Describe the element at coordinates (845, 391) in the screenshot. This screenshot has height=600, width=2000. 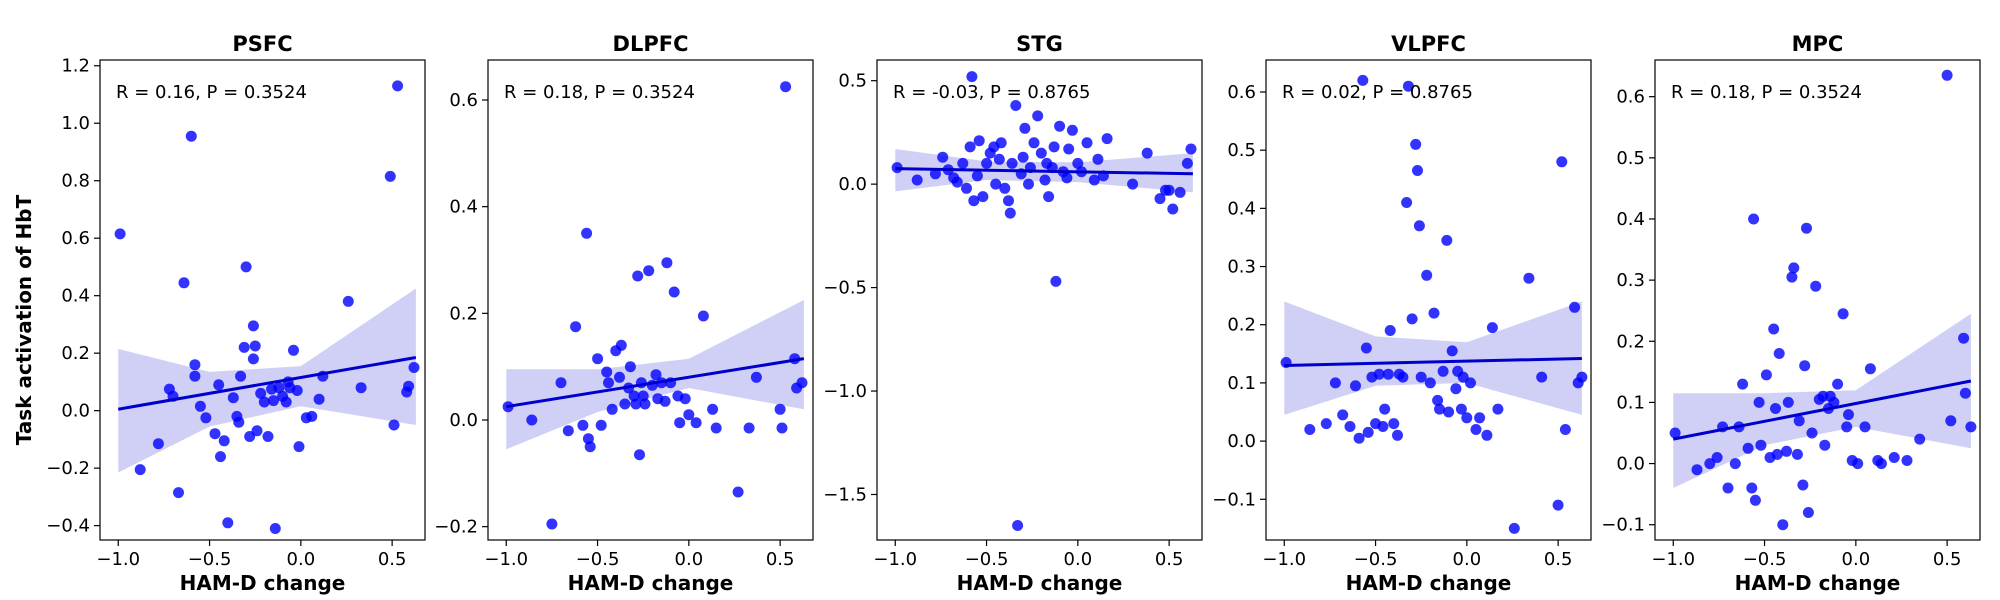
I see `y-tick-label: −1.0` at that location.